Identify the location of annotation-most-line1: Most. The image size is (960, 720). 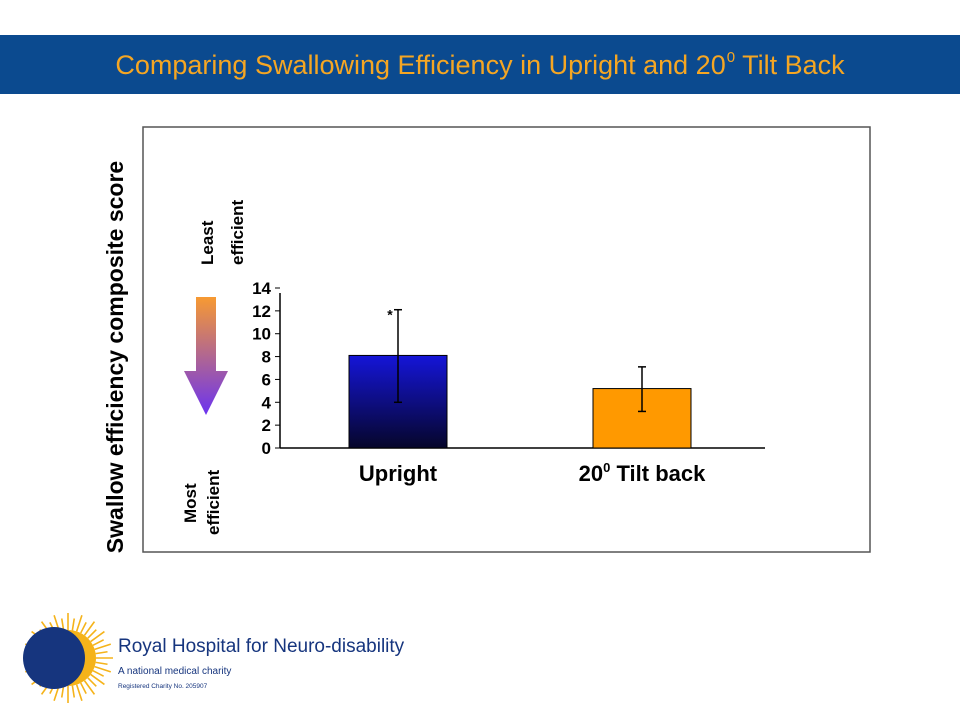
(190, 503).